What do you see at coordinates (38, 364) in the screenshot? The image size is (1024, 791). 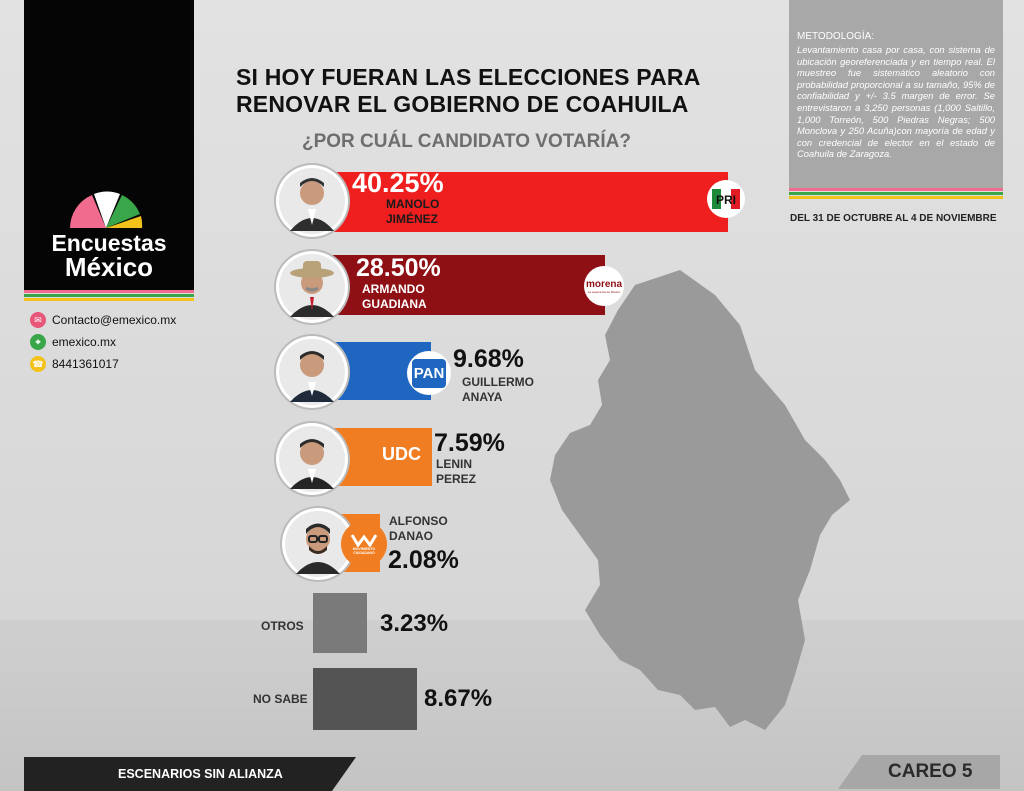 I see `phone-icon: ☎` at bounding box center [38, 364].